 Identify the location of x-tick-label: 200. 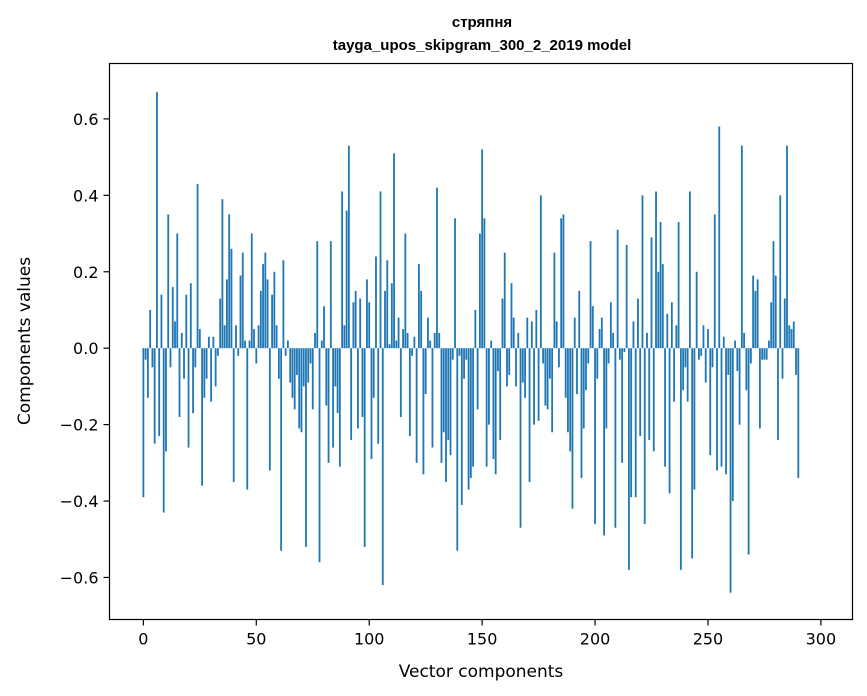
(595, 639).